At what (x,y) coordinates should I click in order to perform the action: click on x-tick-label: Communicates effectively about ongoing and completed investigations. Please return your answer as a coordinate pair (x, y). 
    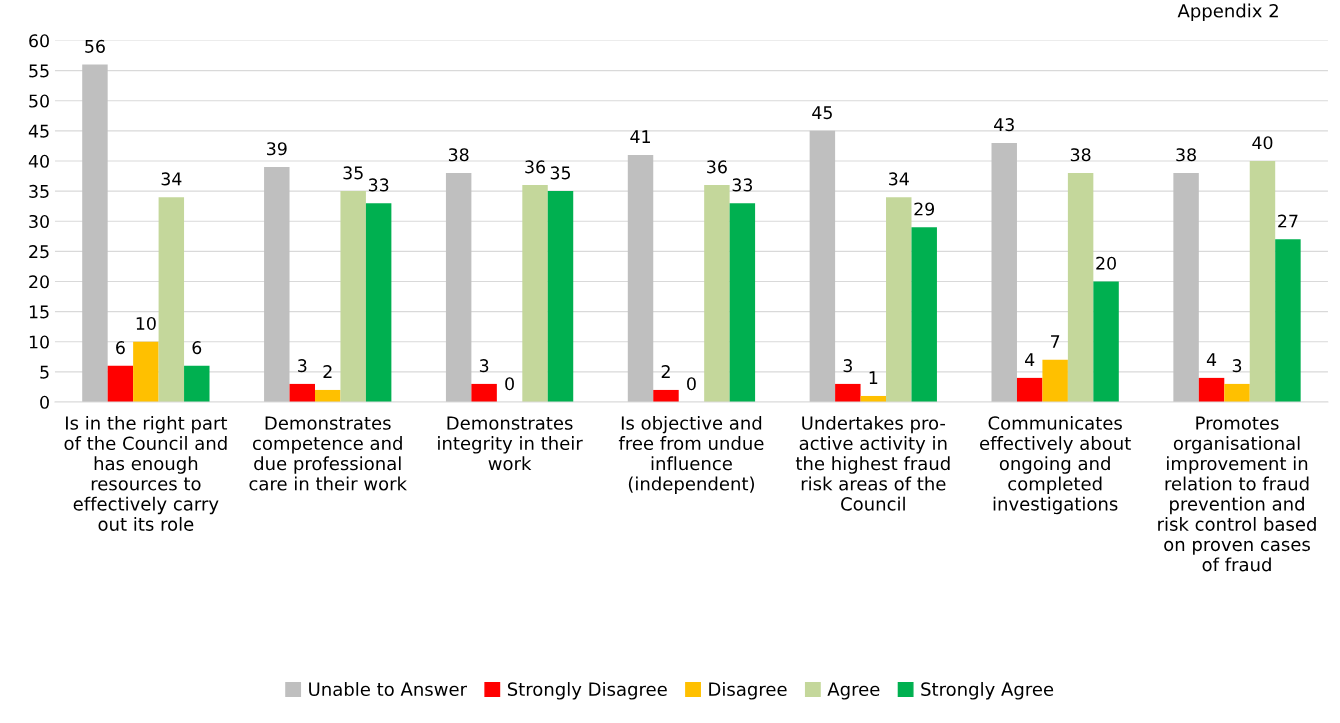
    Looking at the image, I should click on (1055, 465).